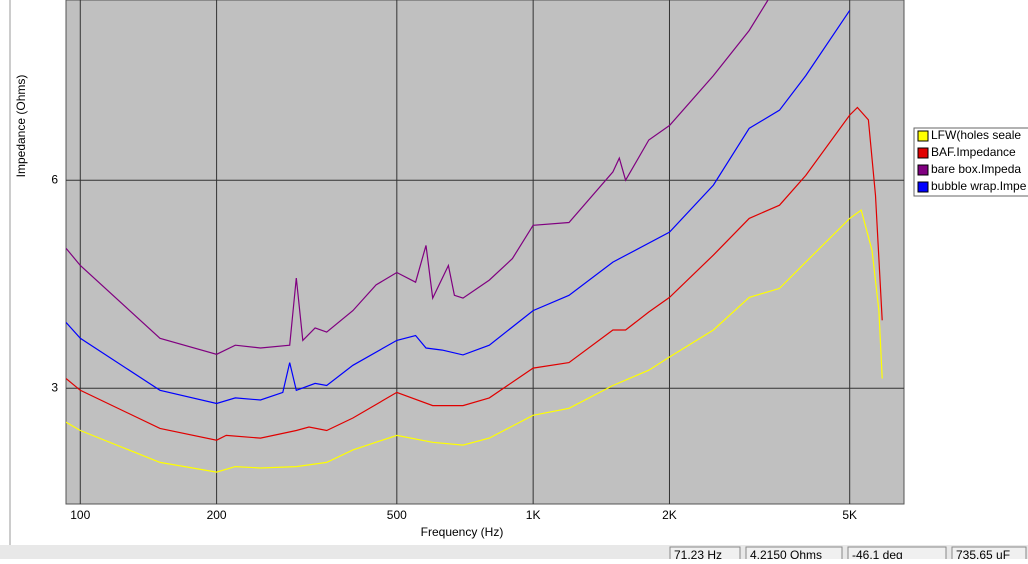  I want to click on legend-label: bubble wrap.Impe, so click(979, 186).